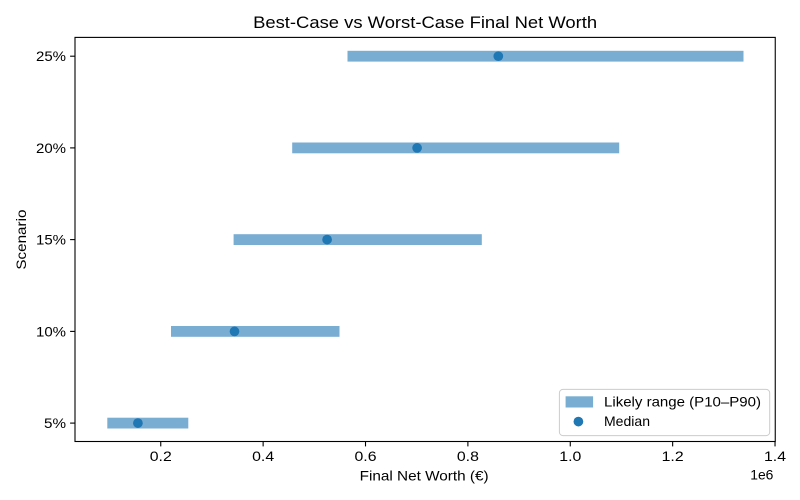 The width and height of the screenshot is (800, 500). I want to click on svg-text: 0.6, so click(366, 456).